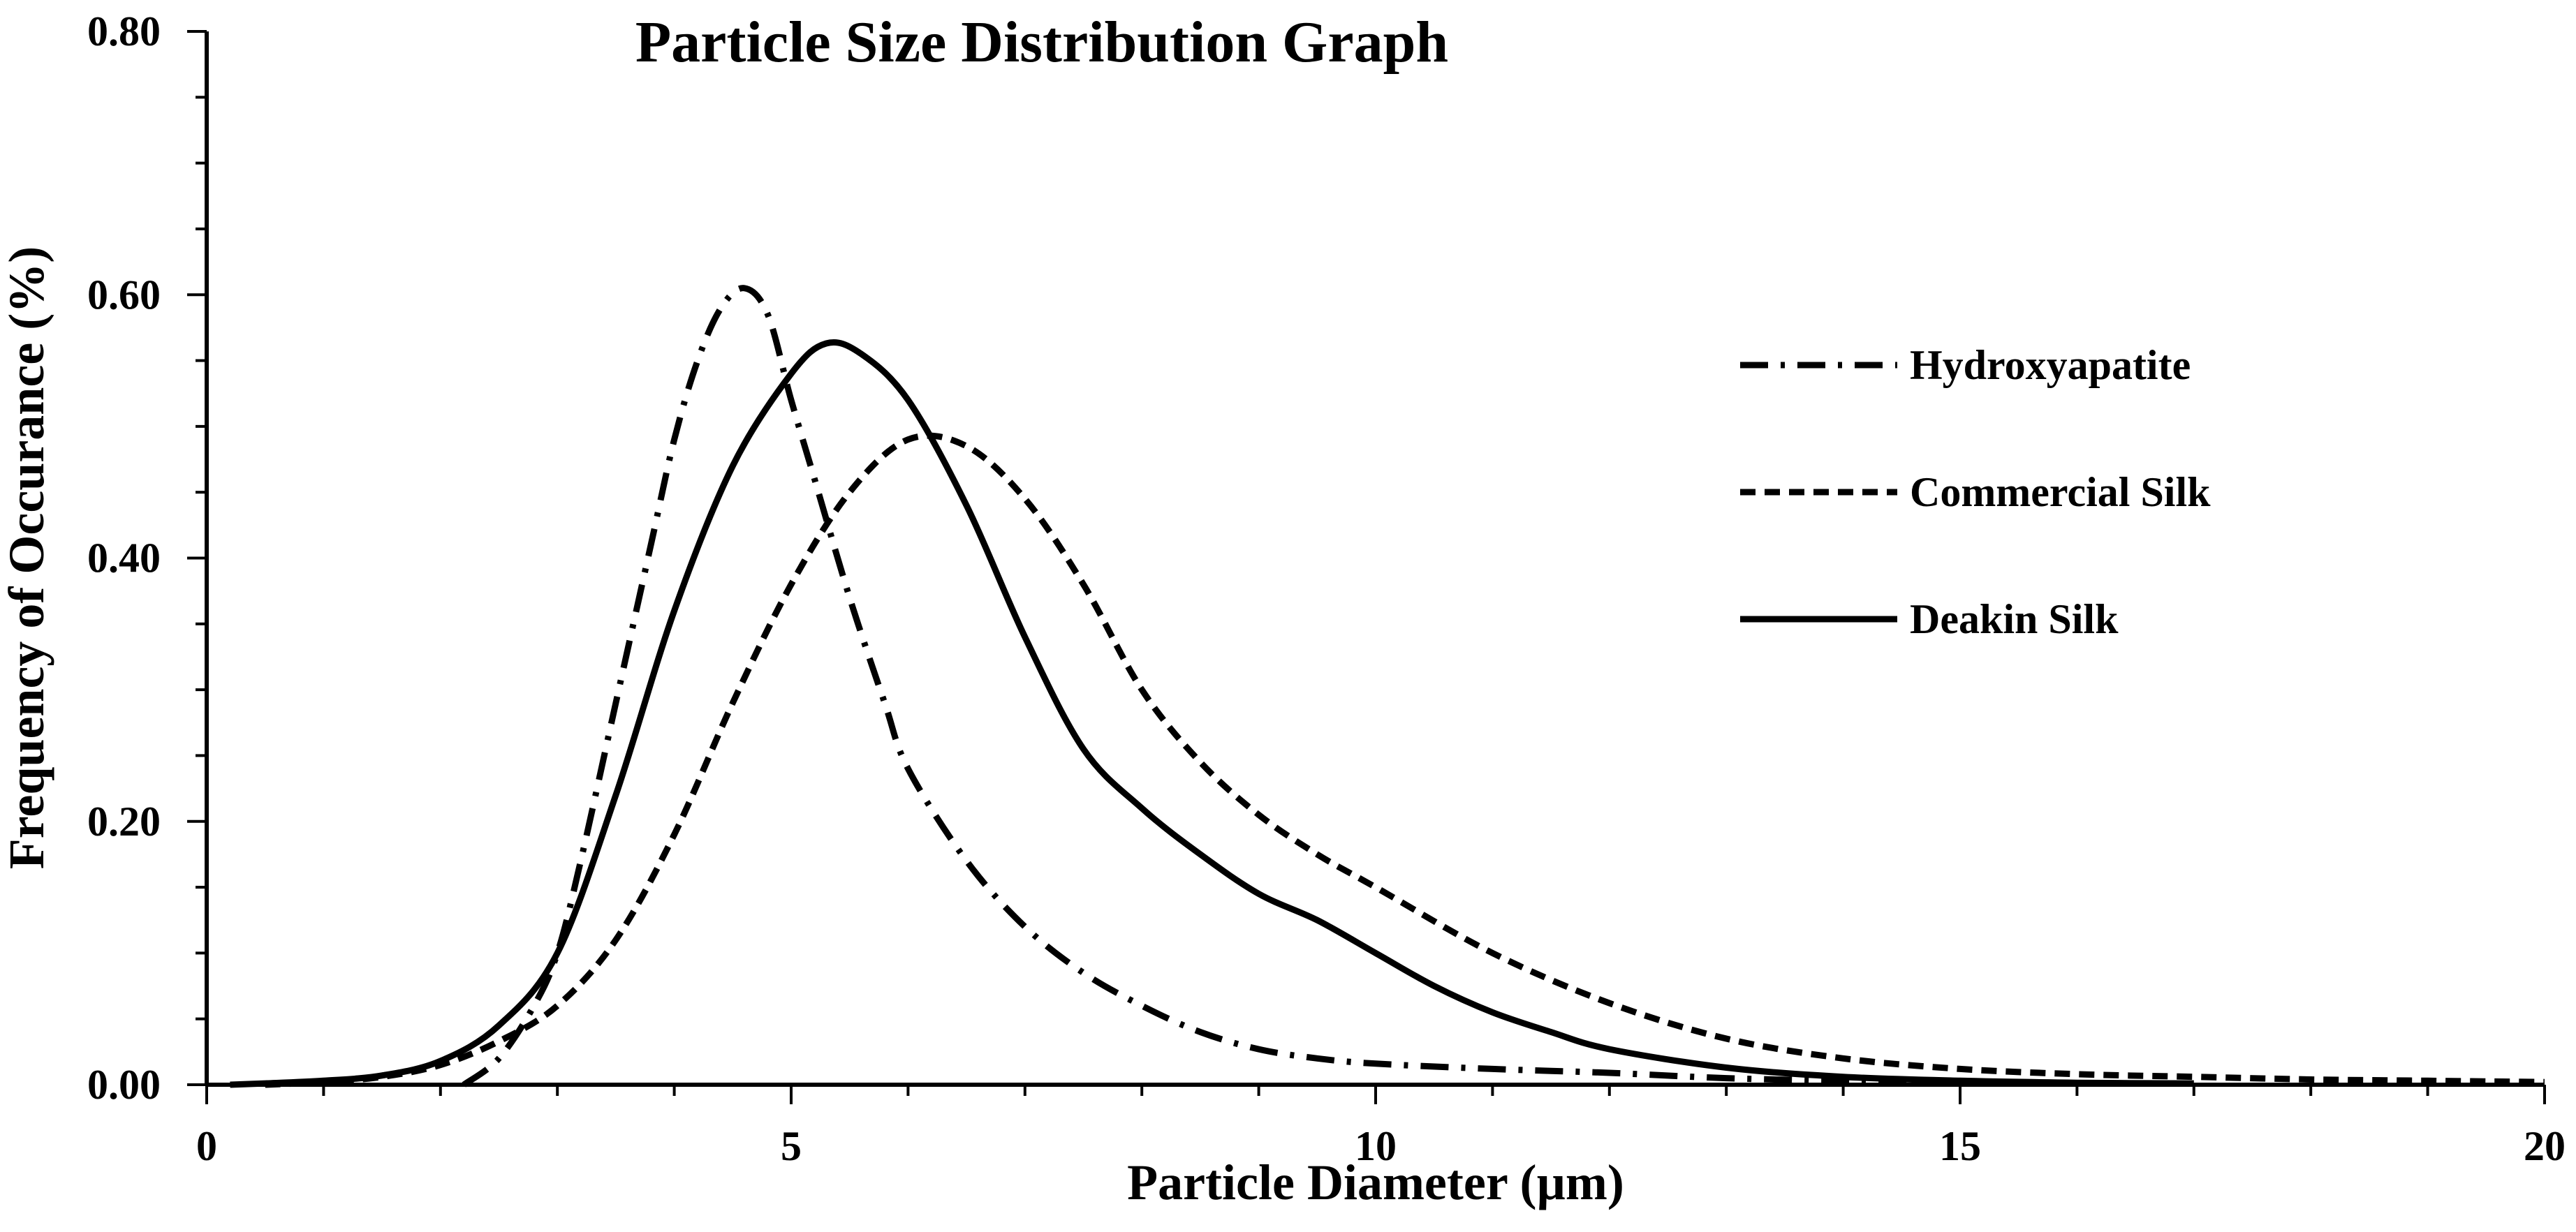 The width and height of the screenshot is (2576, 1232). I want to click on y-tick-label: 0.00, so click(124, 1085).